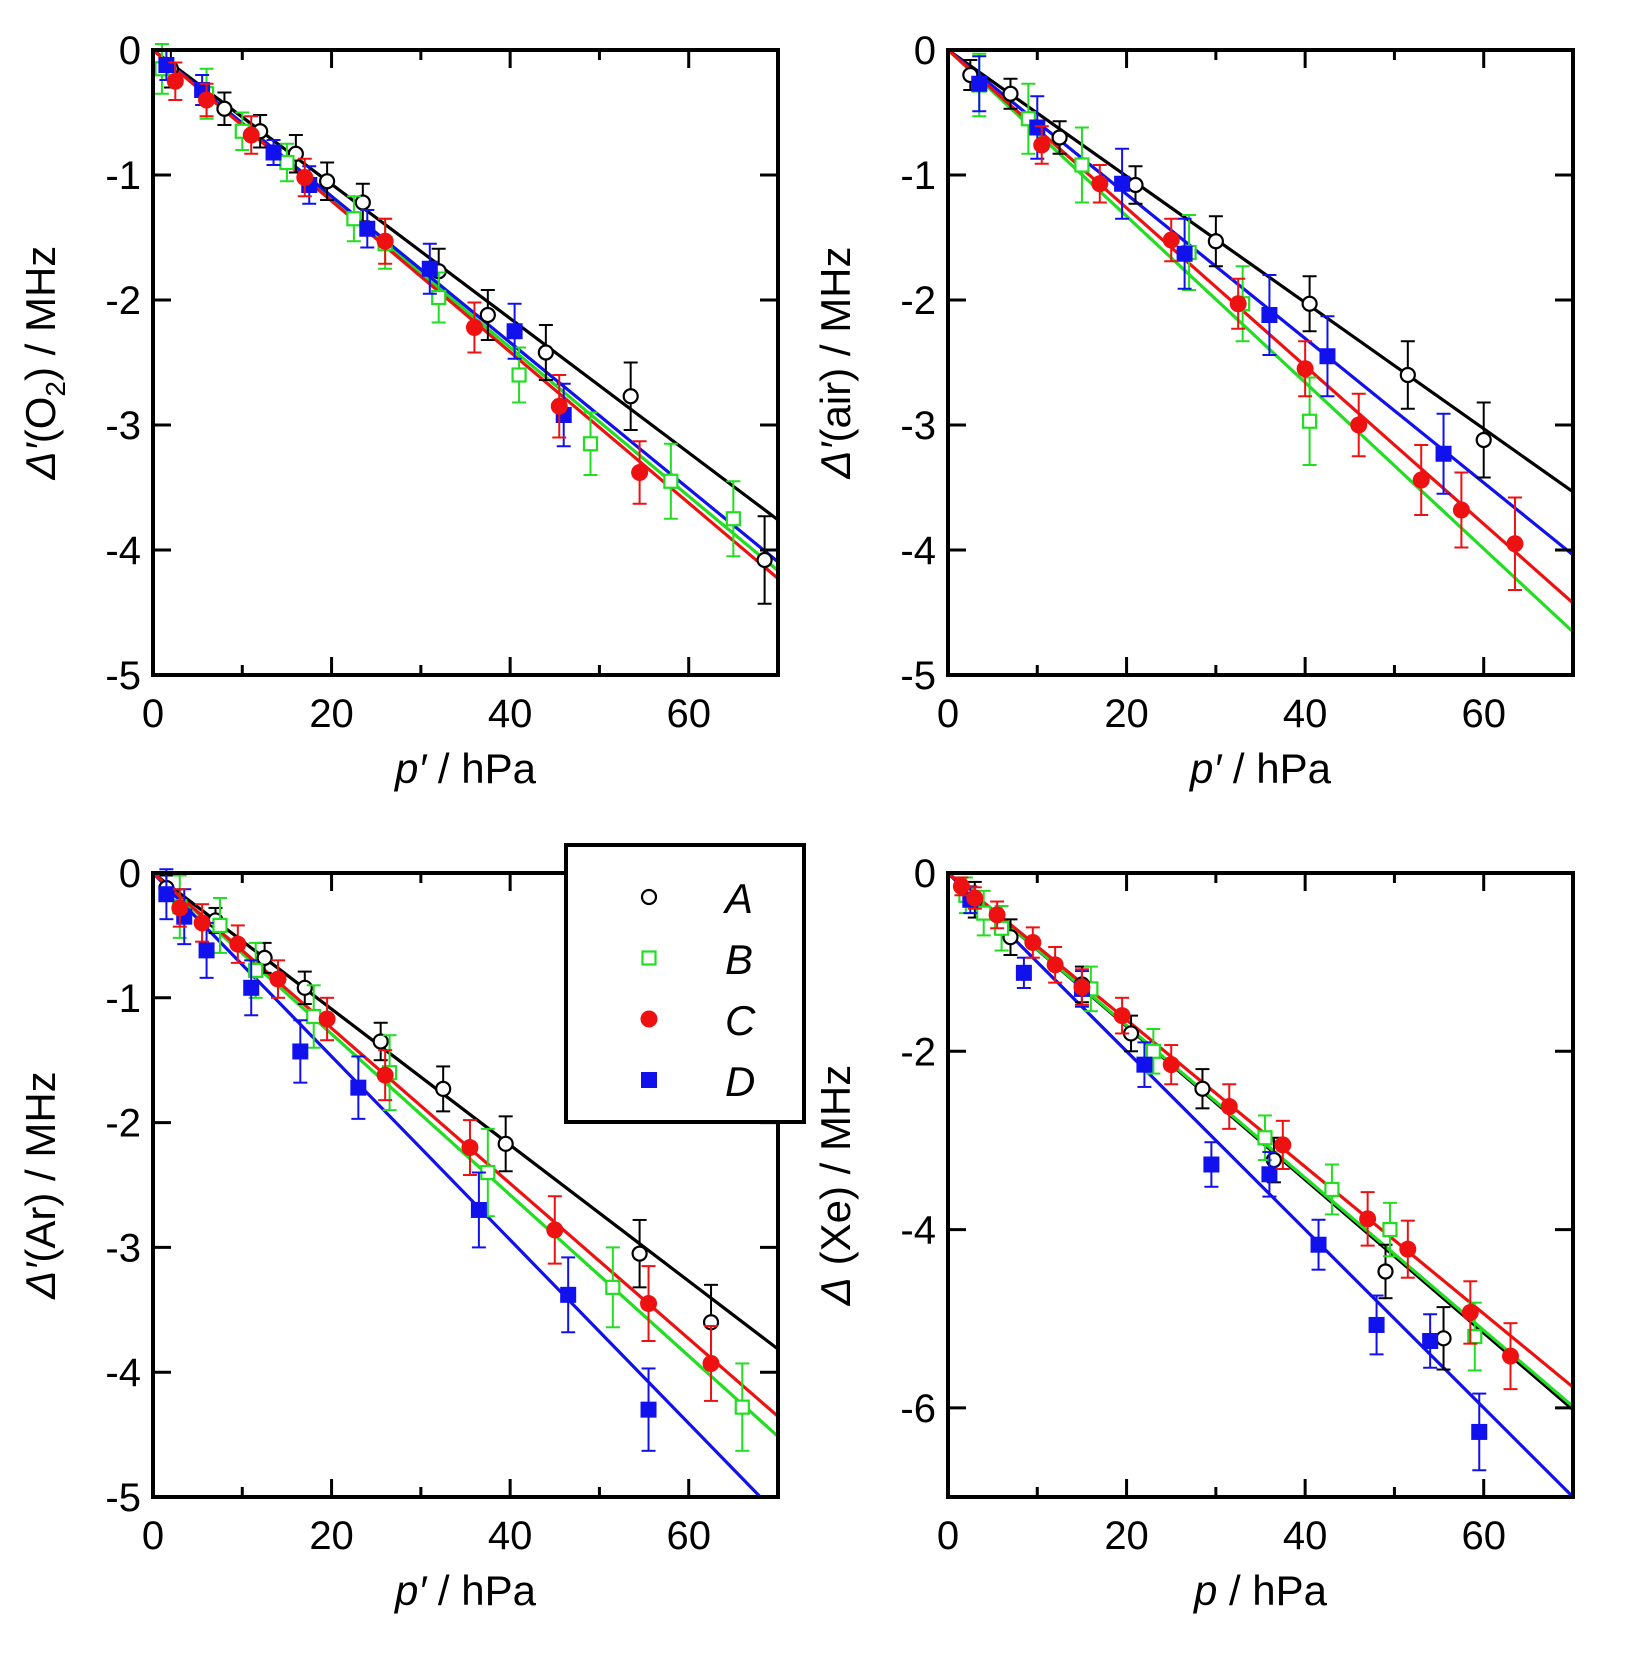 The width and height of the screenshot is (1642, 1670). Describe the element at coordinates (40, 1185) in the screenshot. I see `y-axis-label: Δ′(Ar) / MHz` at that location.